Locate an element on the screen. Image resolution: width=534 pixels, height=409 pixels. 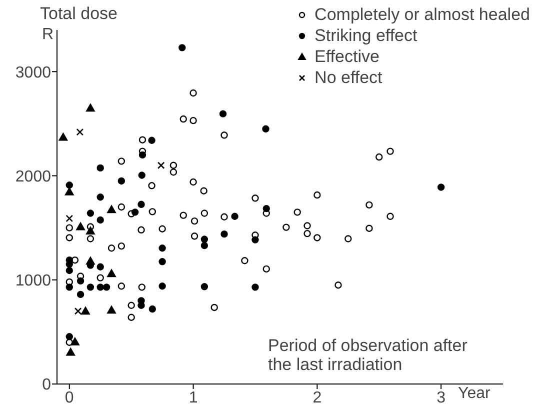
legend-label: Striking effect is located at coordinates (366, 35).